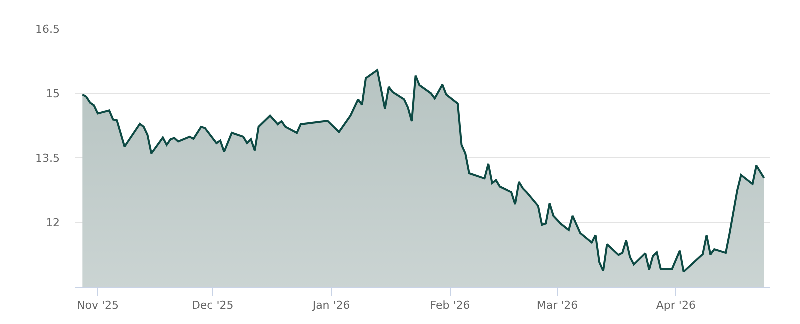 Image resolution: width=800 pixels, height=324 pixels. Describe the element at coordinates (450, 305) in the screenshot. I see `x-tick-label: Feb '26` at that location.